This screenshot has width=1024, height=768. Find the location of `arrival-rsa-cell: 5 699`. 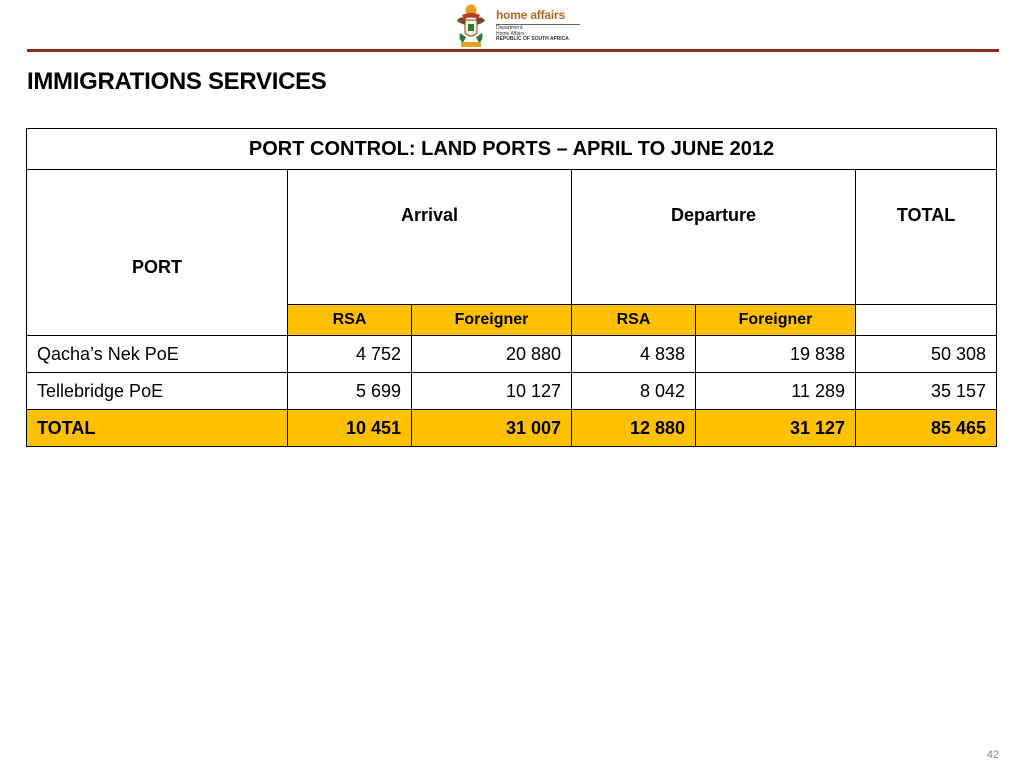

arrival-rsa-cell: 5 699 is located at coordinates (349, 391).